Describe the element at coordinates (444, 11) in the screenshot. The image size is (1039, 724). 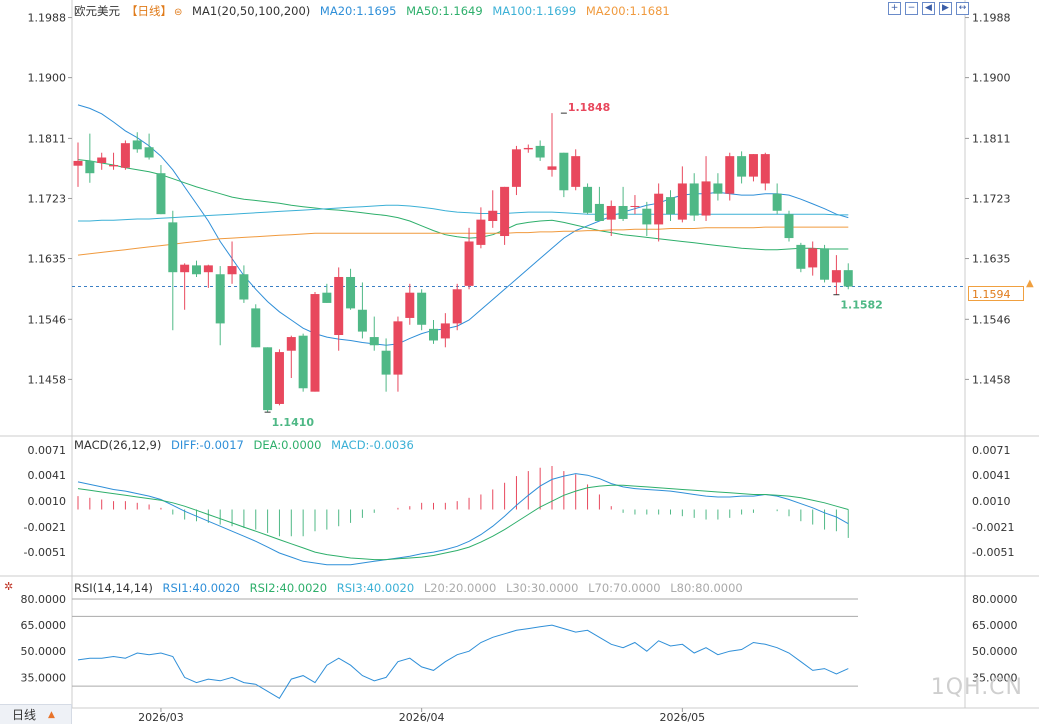
I see `ma50-label: MA50:1.1649` at that location.